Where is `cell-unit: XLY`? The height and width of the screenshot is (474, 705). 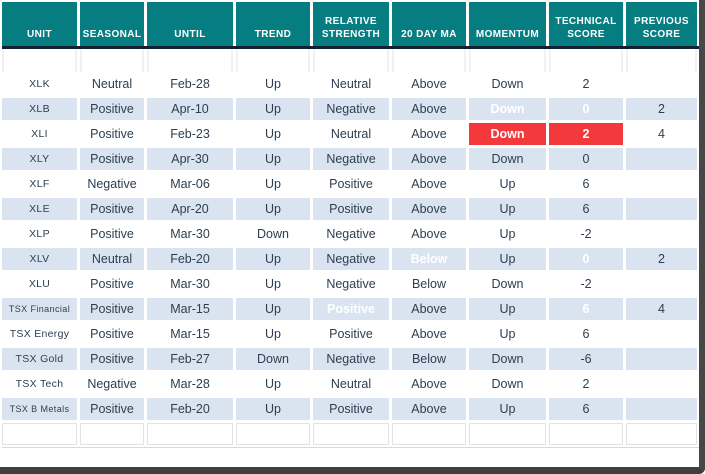 cell-unit: XLY is located at coordinates (39, 159).